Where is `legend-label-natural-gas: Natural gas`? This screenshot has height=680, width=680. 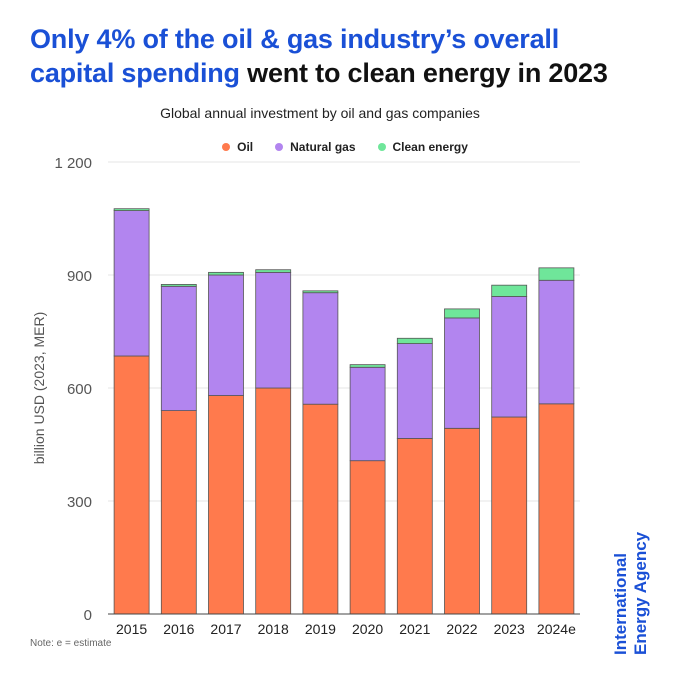 legend-label-natural-gas: Natural gas is located at coordinates (323, 147).